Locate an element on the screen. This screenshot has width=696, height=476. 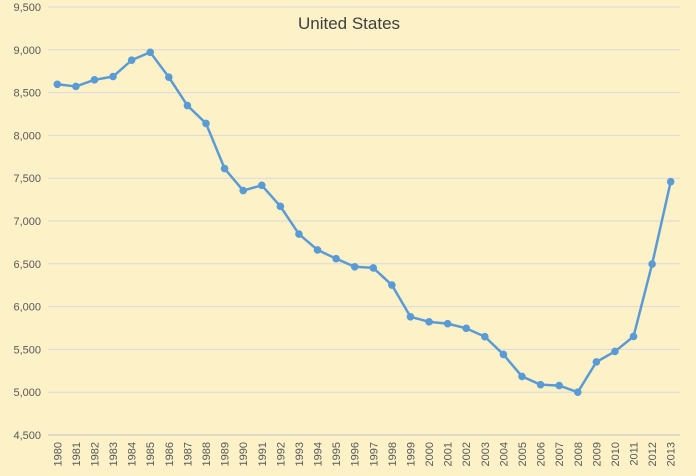
x-tick-label: 1998 is located at coordinates (393, 454).